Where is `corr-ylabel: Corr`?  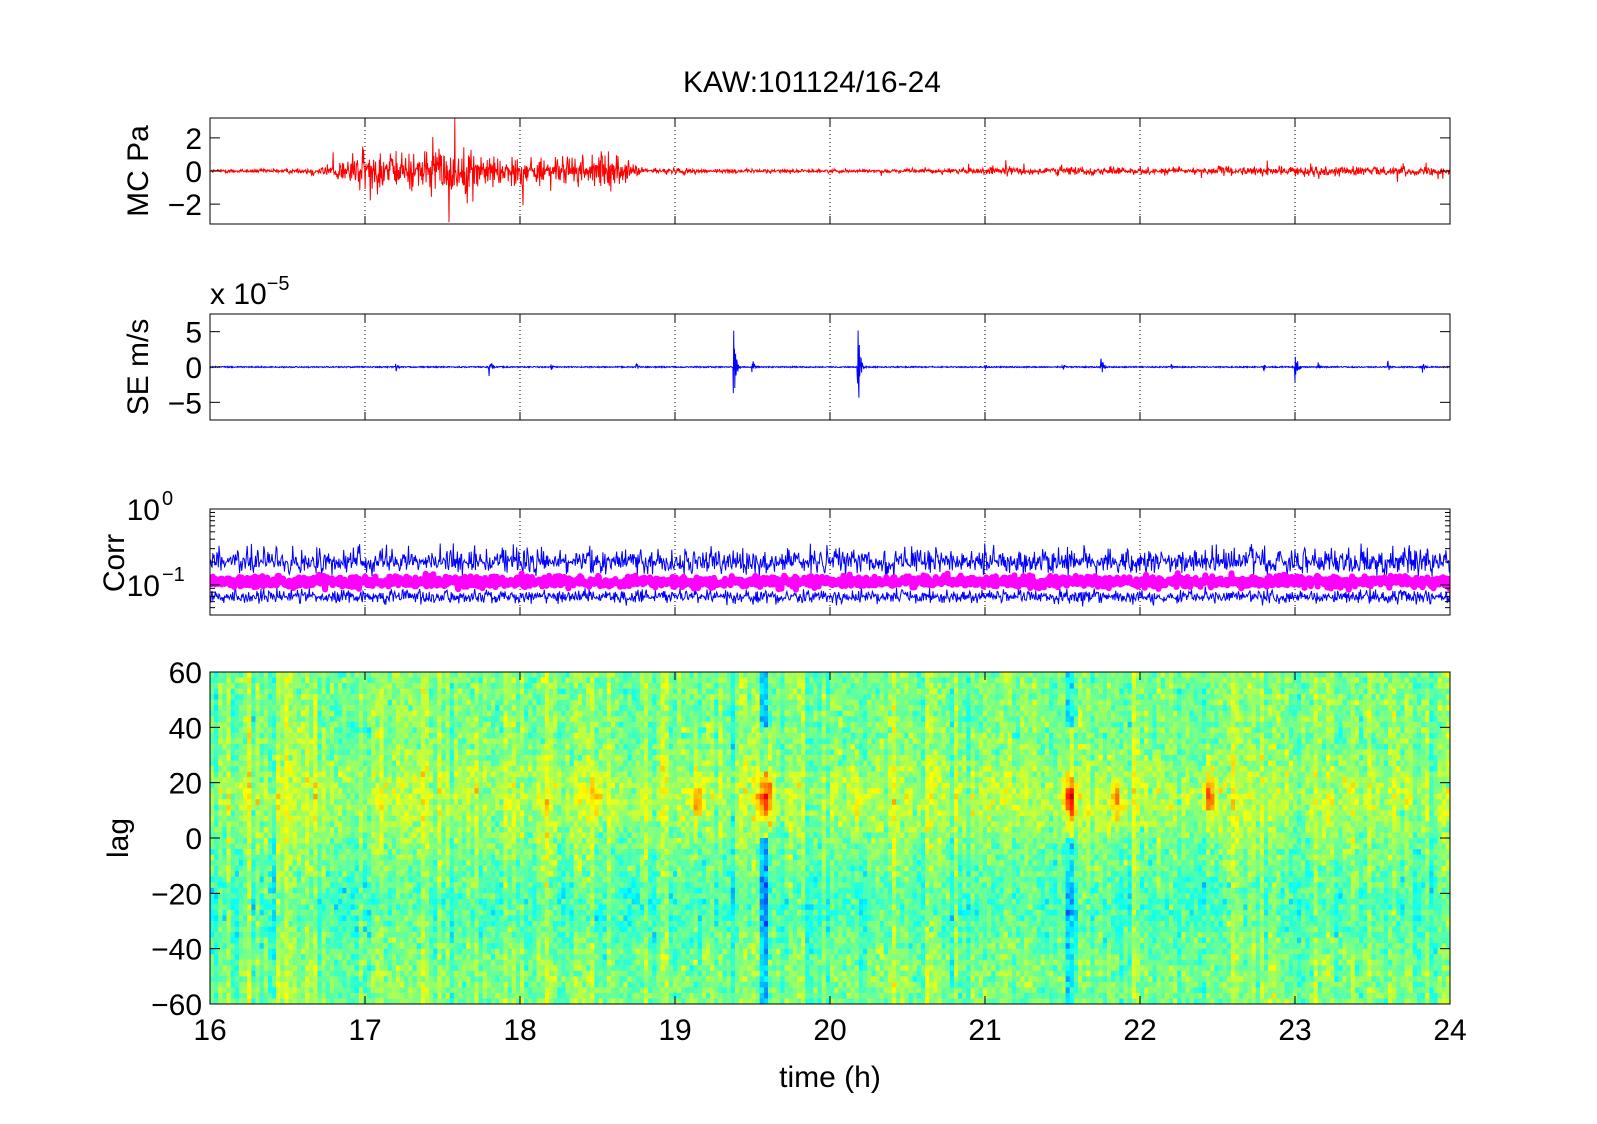
corr-ylabel: Corr is located at coordinates (114, 563).